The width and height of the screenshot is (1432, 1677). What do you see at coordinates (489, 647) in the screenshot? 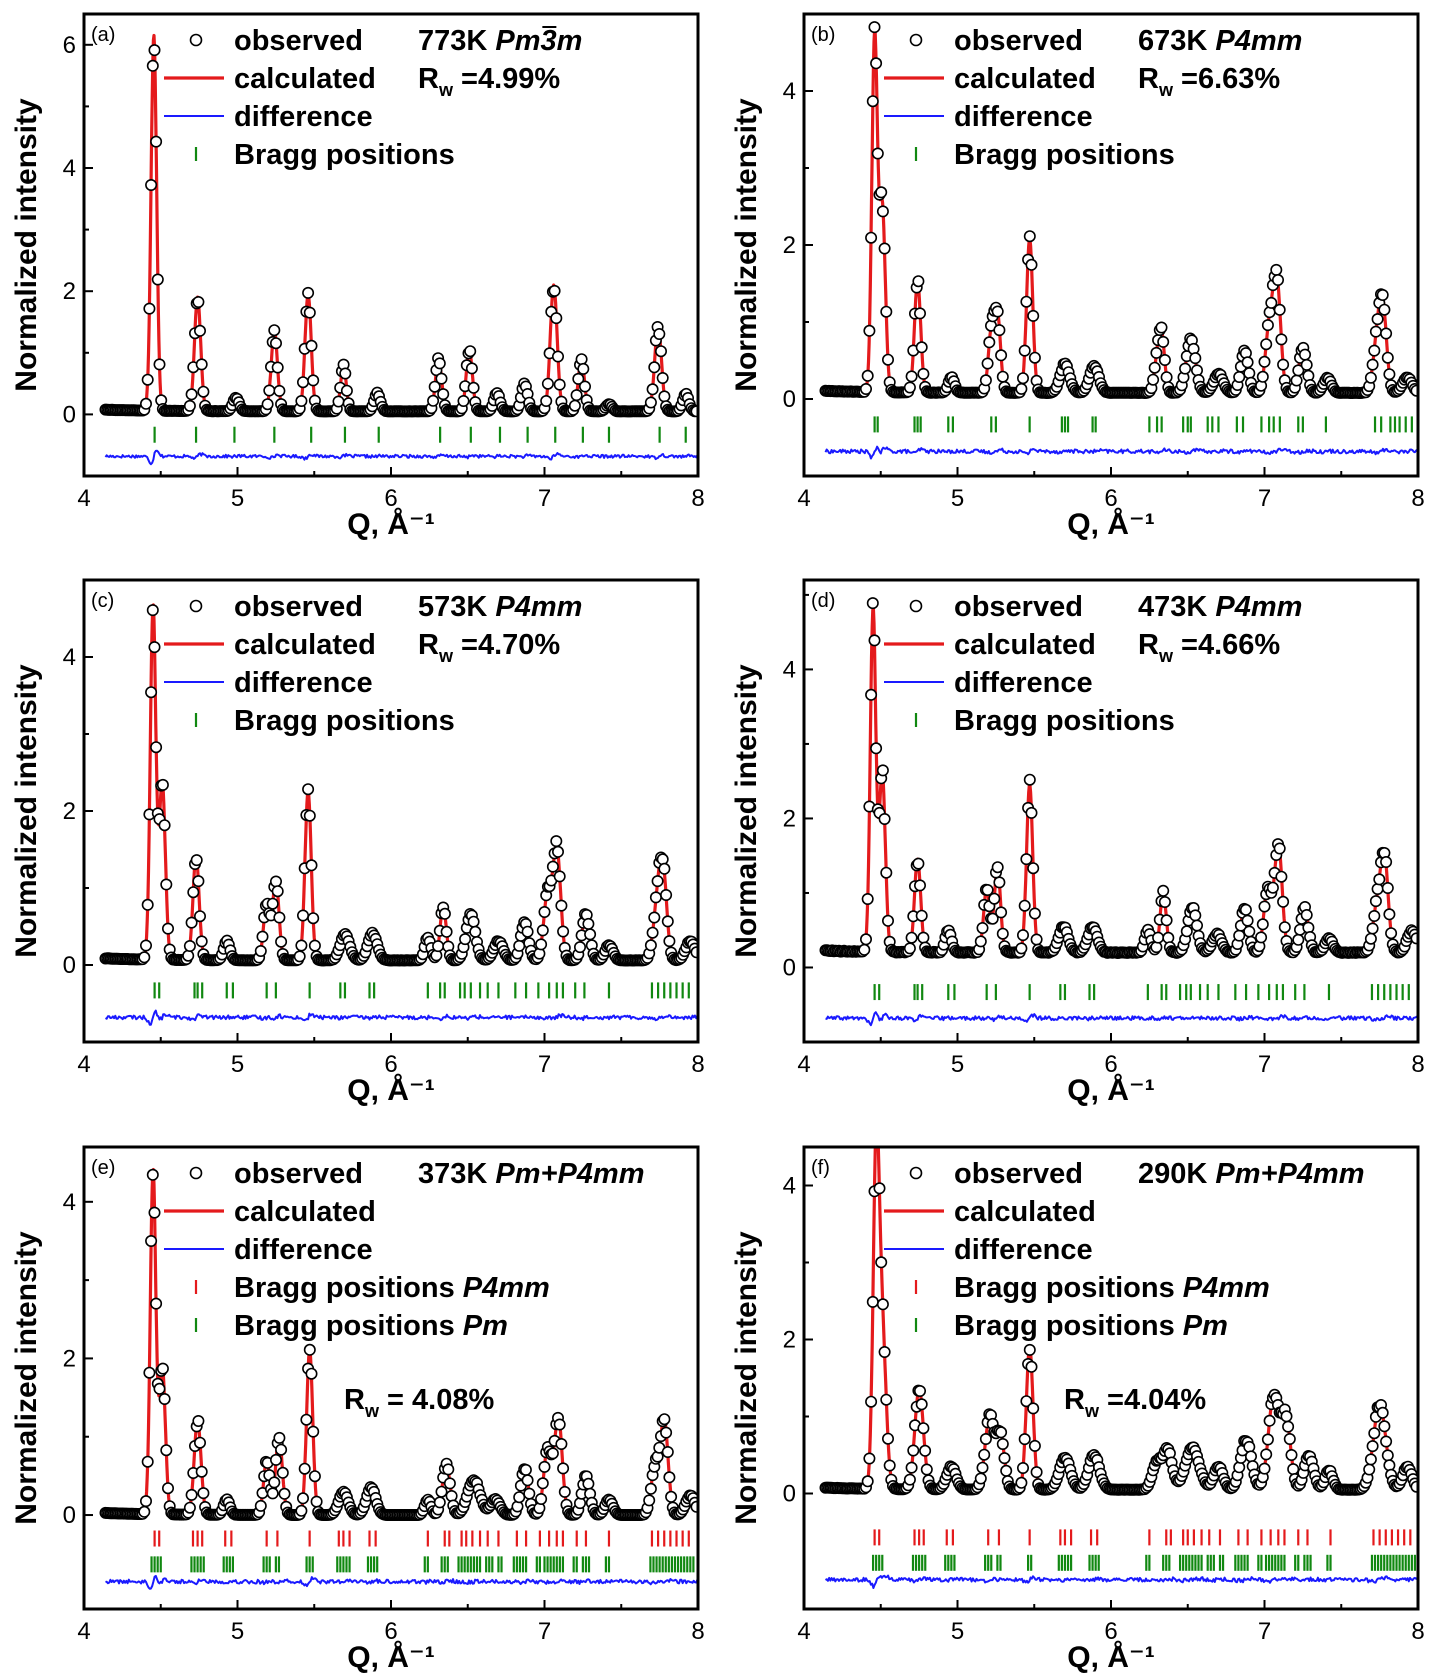
I see `rw-factor: Rw =4.70%` at bounding box center [489, 647].